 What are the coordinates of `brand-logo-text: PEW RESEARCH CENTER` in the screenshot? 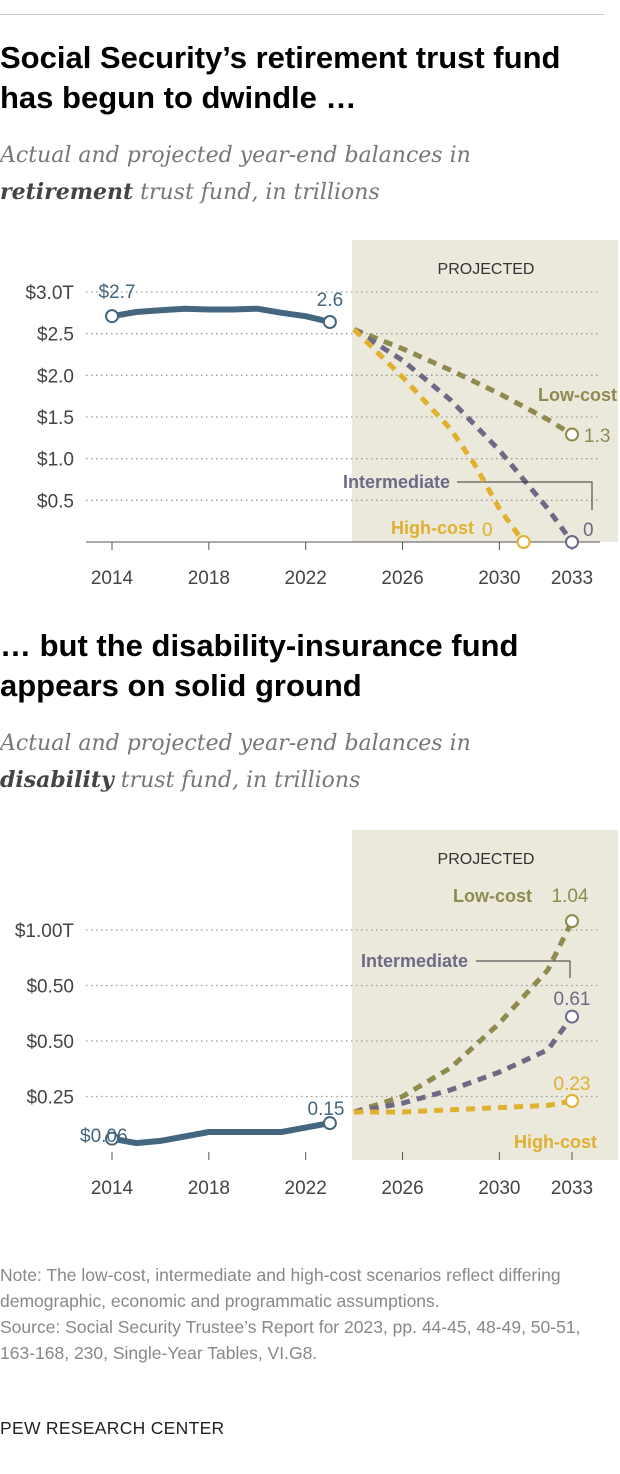 It's located at (112, 1428).